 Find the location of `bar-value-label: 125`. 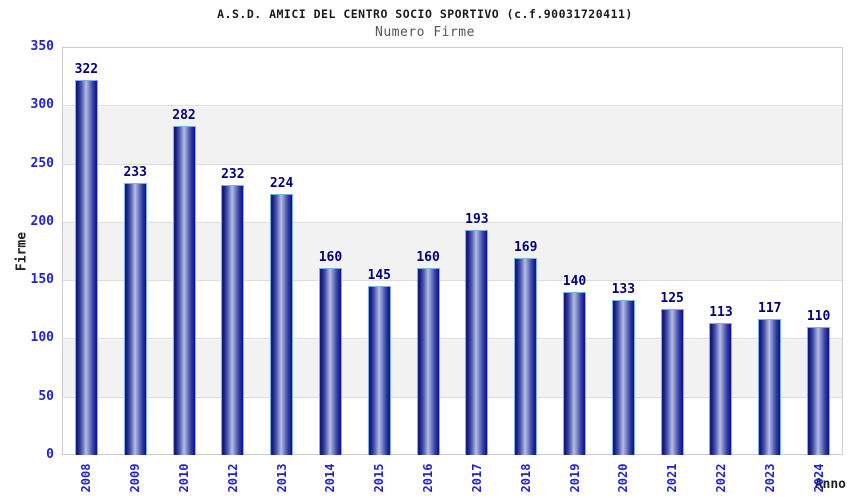

bar-value-label: 125 is located at coordinates (672, 298).